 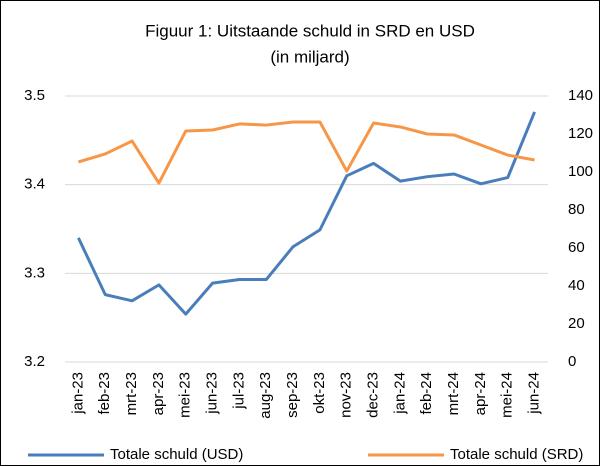 What do you see at coordinates (131, 393) in the screenshot?
I see `x-tick-label: mrt-23` at bounding box center [131, 393].